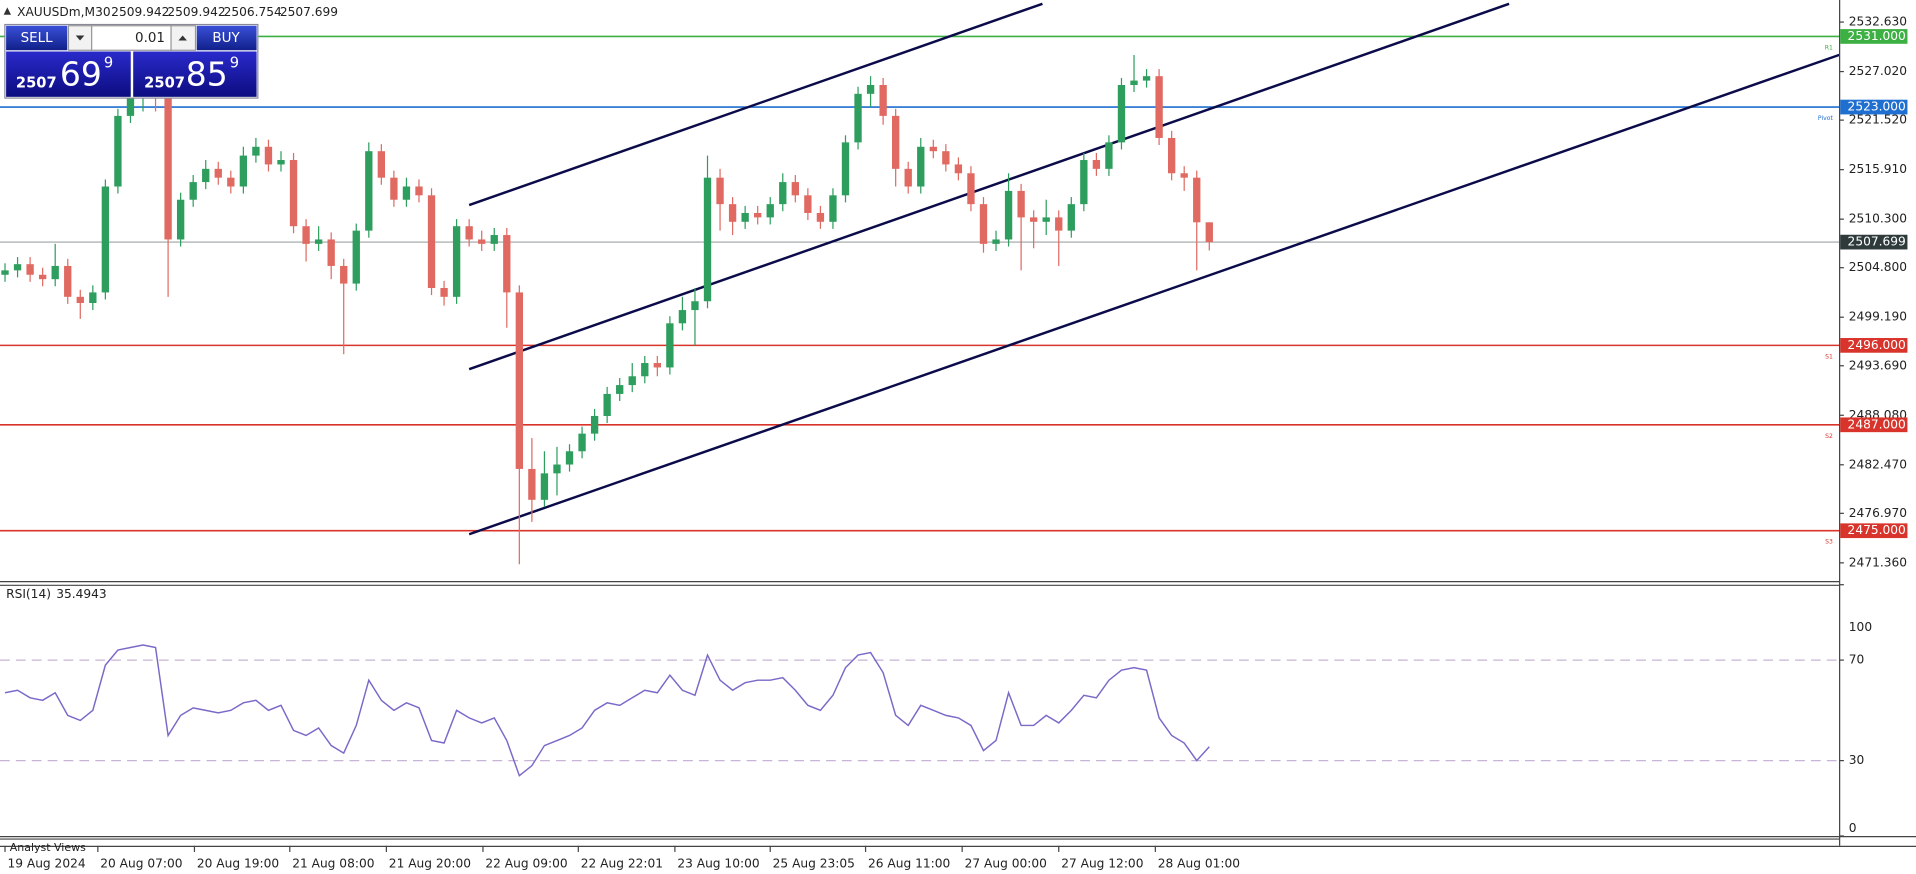  What do you see at coordinates (7, 11) in the screenshot?
I see `collapse-icon` at bounding box center [7, 11].